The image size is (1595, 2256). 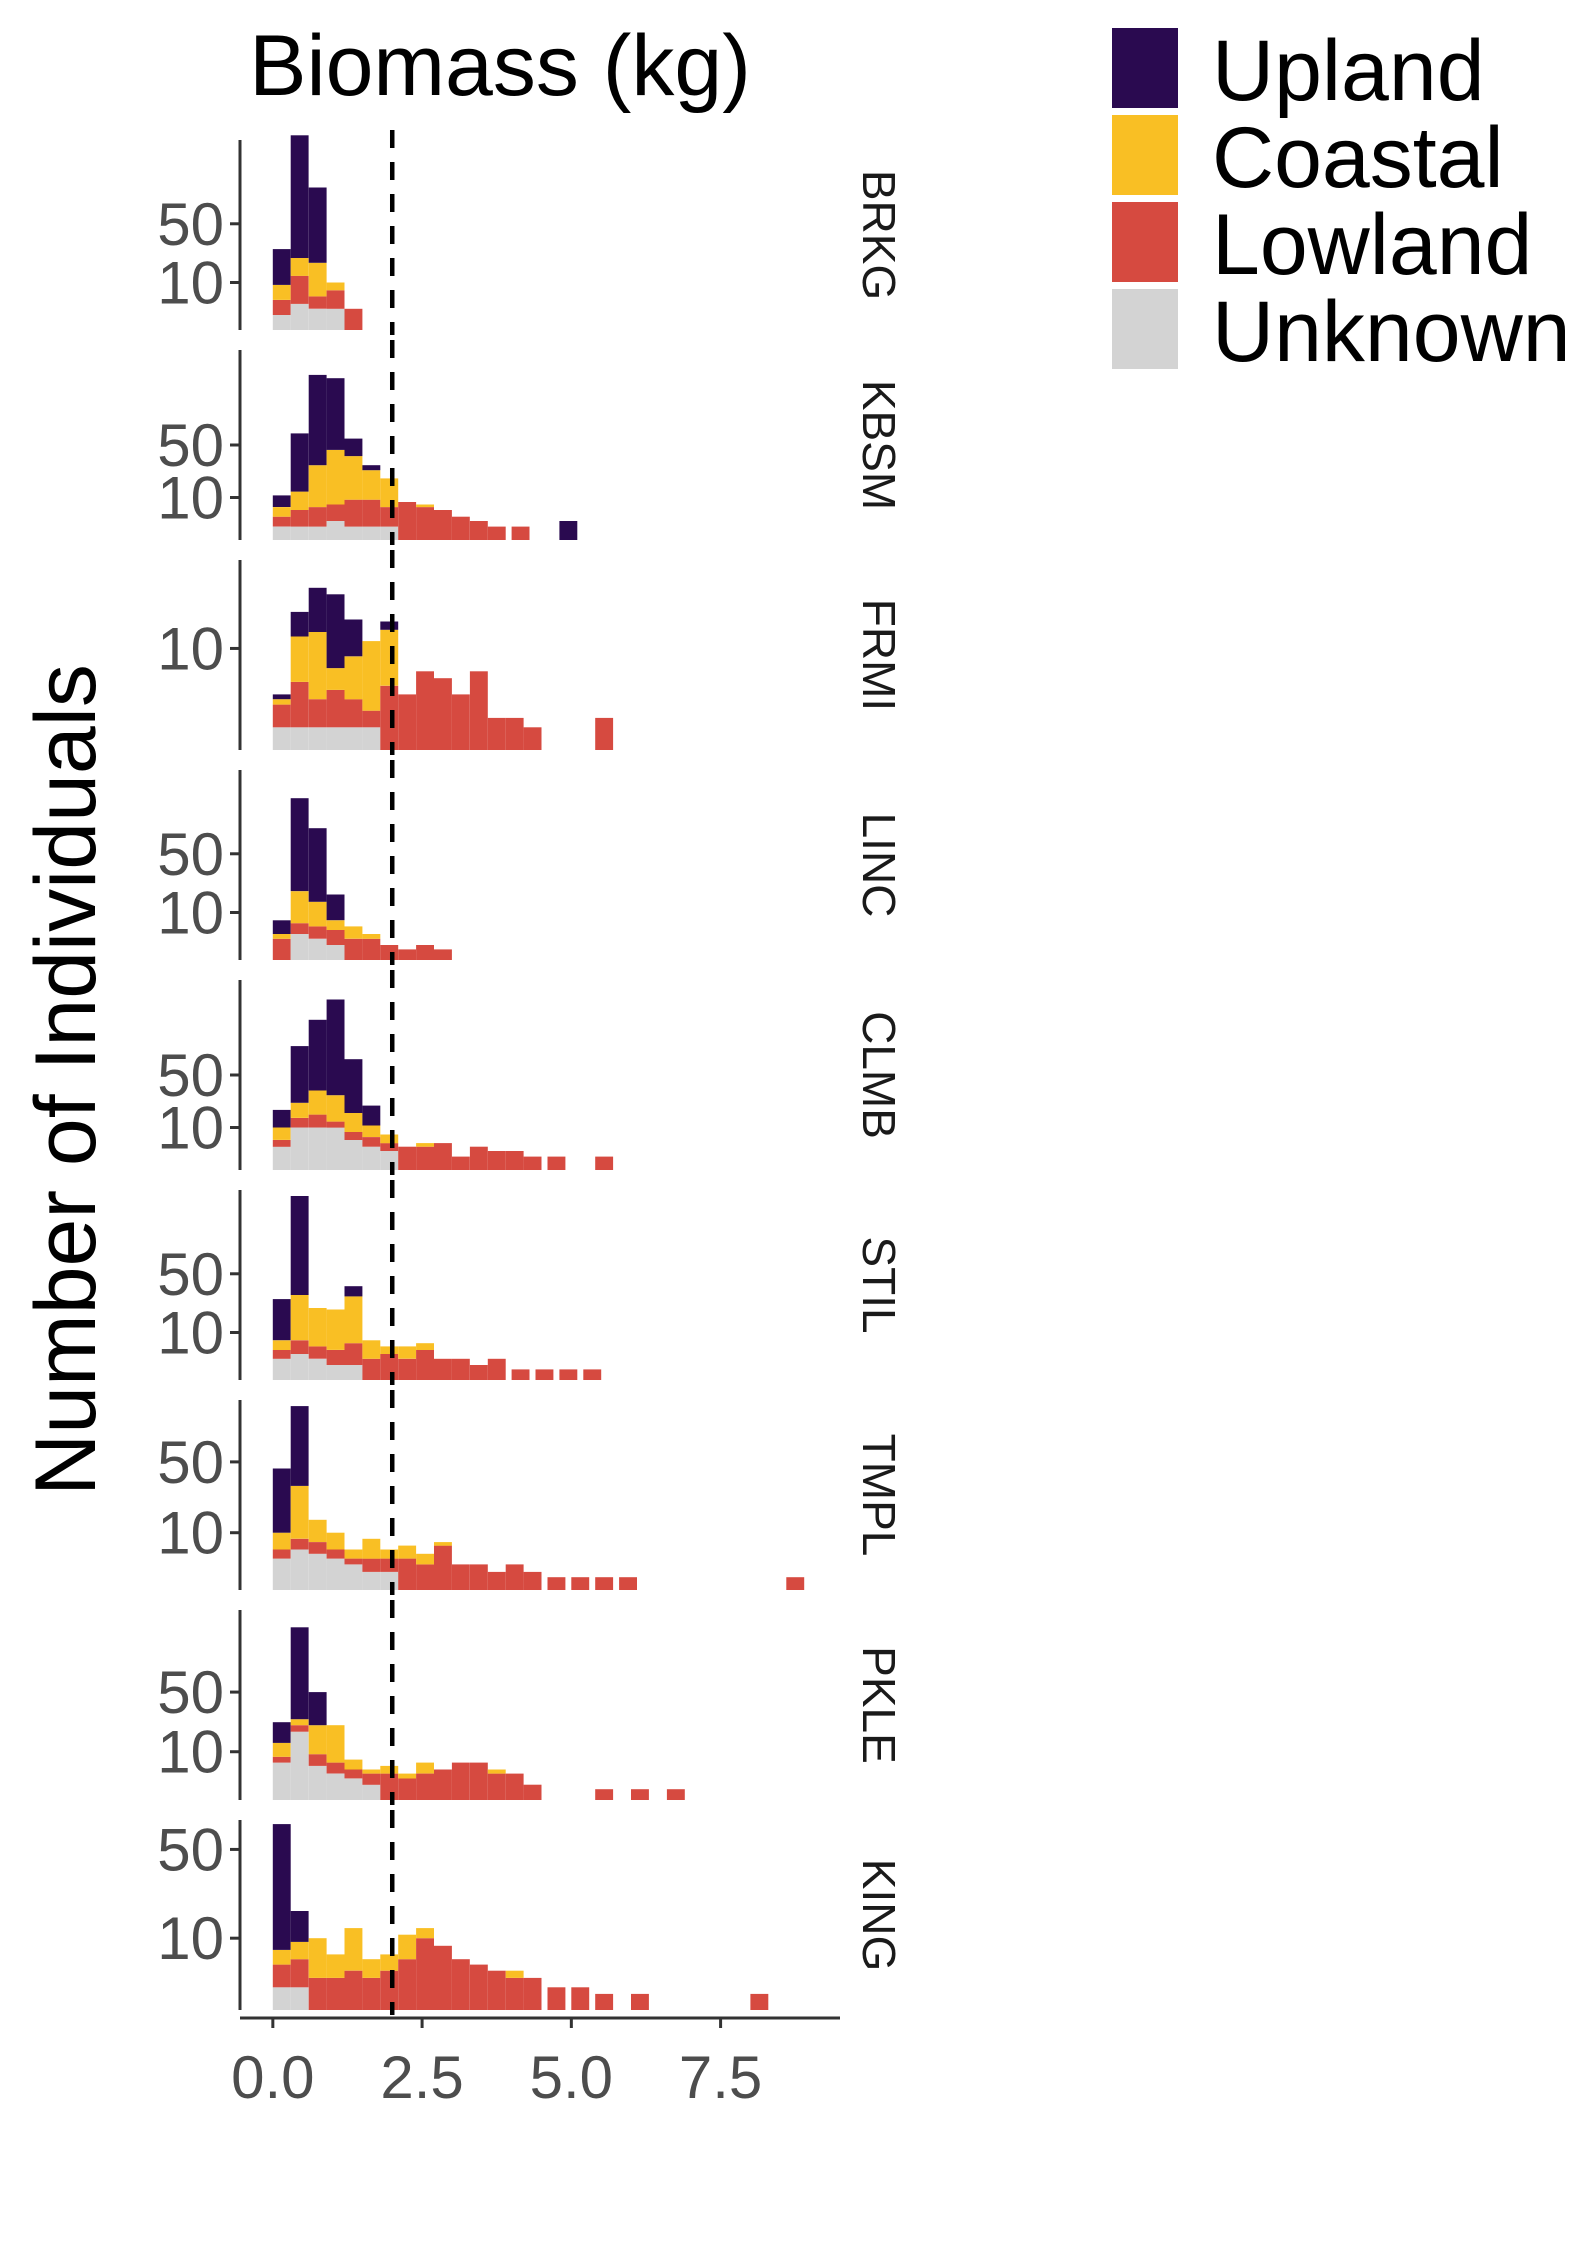 What do you see at coordinates (879, 1284) in the screenshot?
I see `facet-label: STIL` at bounding box center [879, 1284].